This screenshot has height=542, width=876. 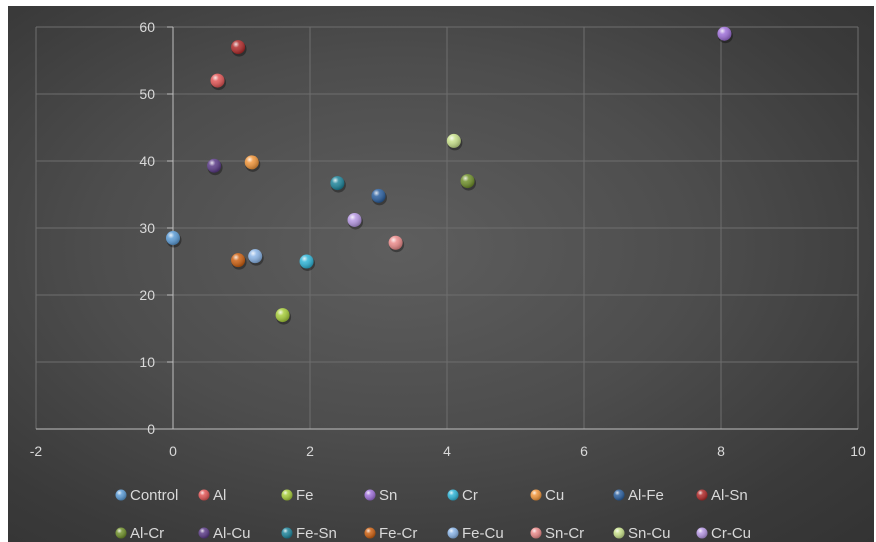 What do you see at coordinates (36, 451) in the screenshot?
I see `x-tick-label: -2` at bounding box center [36, 451].